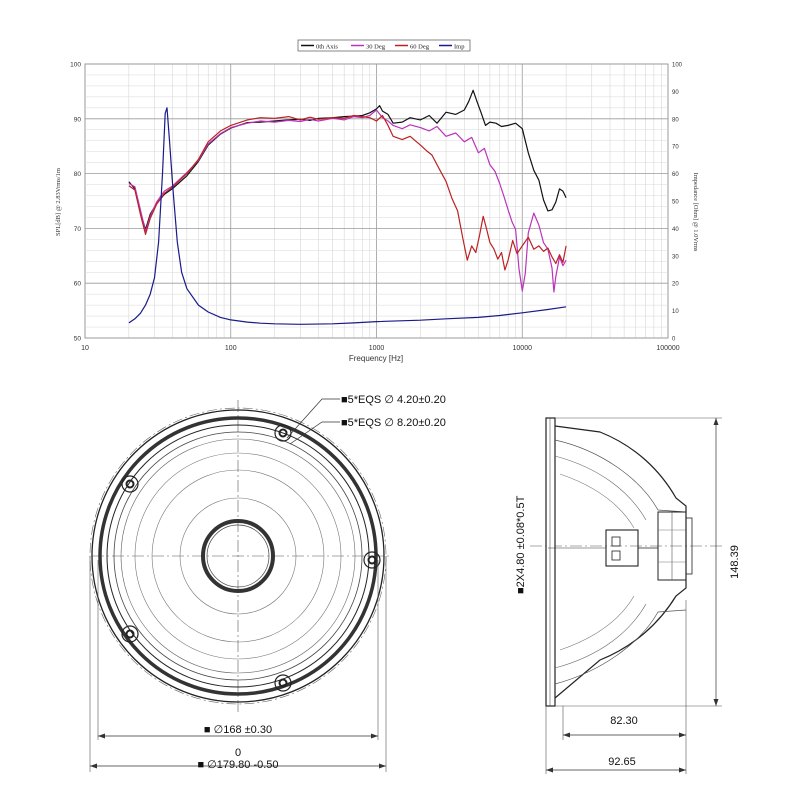  I want to click on mounting-holes, so click(251, 558).